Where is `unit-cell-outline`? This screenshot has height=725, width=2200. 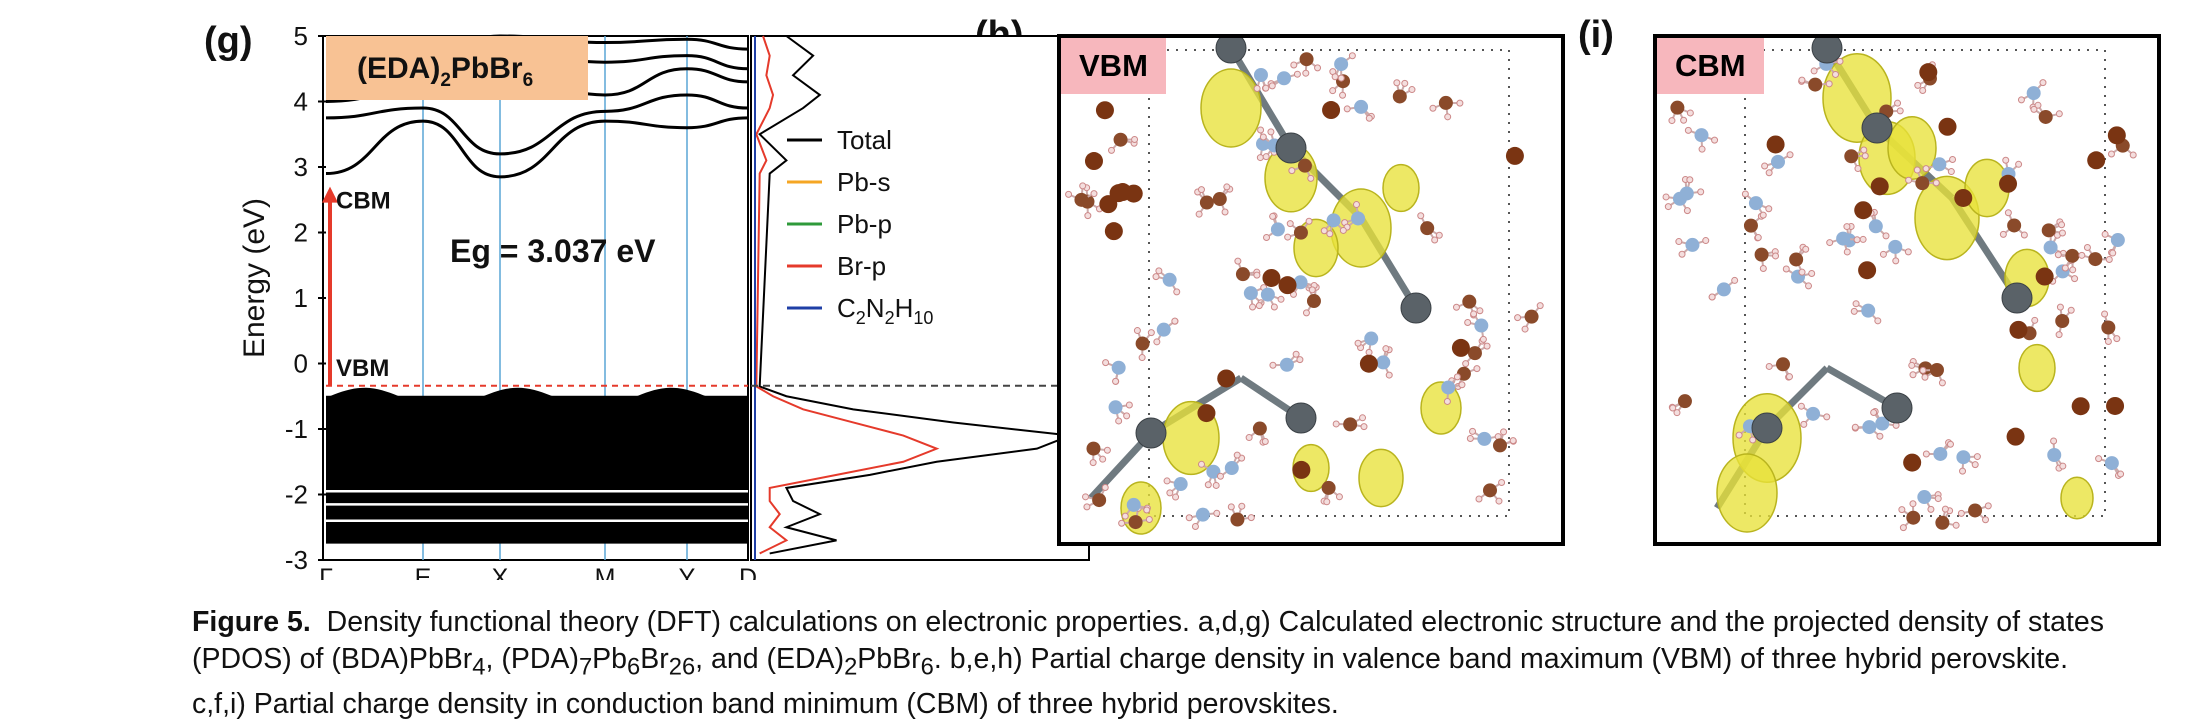 unit-cell-outline is located at coordinates (1329, 283).